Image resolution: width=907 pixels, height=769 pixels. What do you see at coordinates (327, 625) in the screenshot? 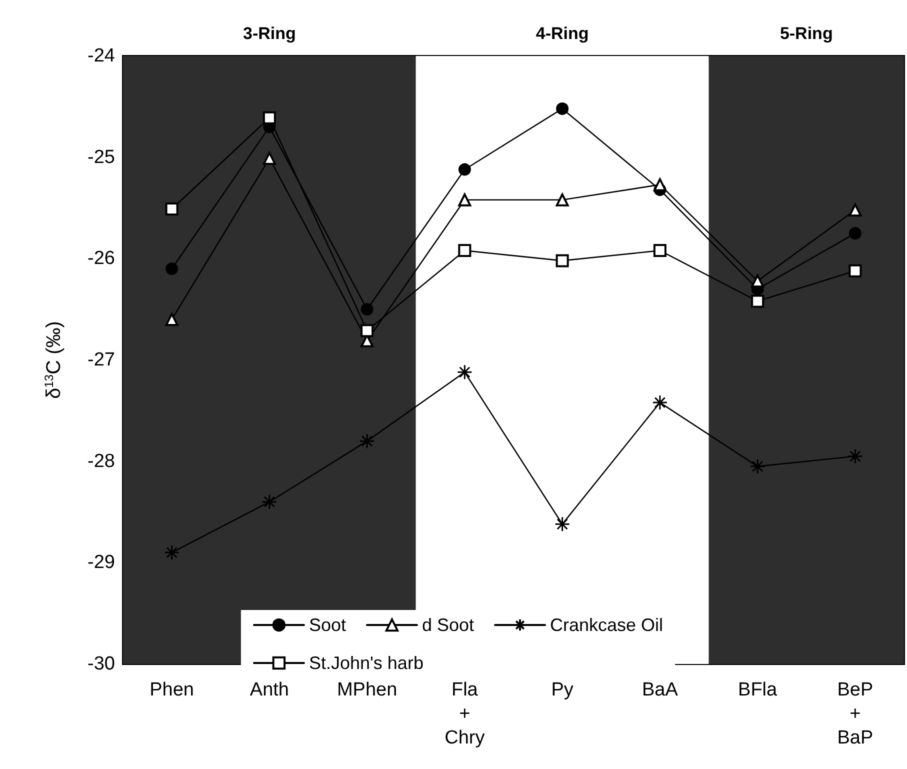
I see `legend-label: Soot` at bounding box center [327, 625].